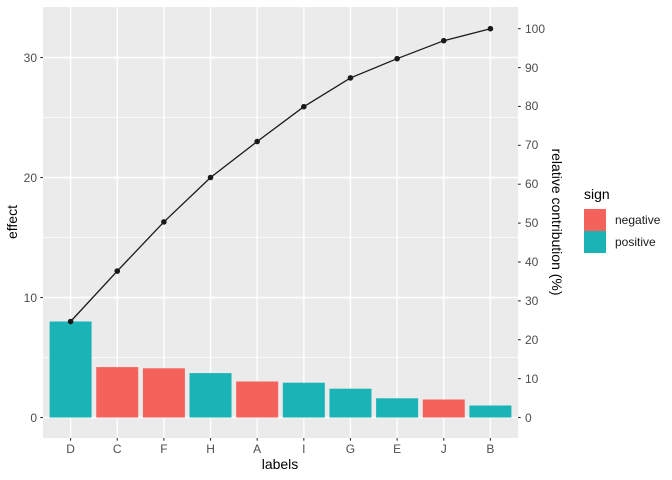 The height and width of the screenshot is (480, 672). I want to click on cumulative-point-I, so click(304, 106).